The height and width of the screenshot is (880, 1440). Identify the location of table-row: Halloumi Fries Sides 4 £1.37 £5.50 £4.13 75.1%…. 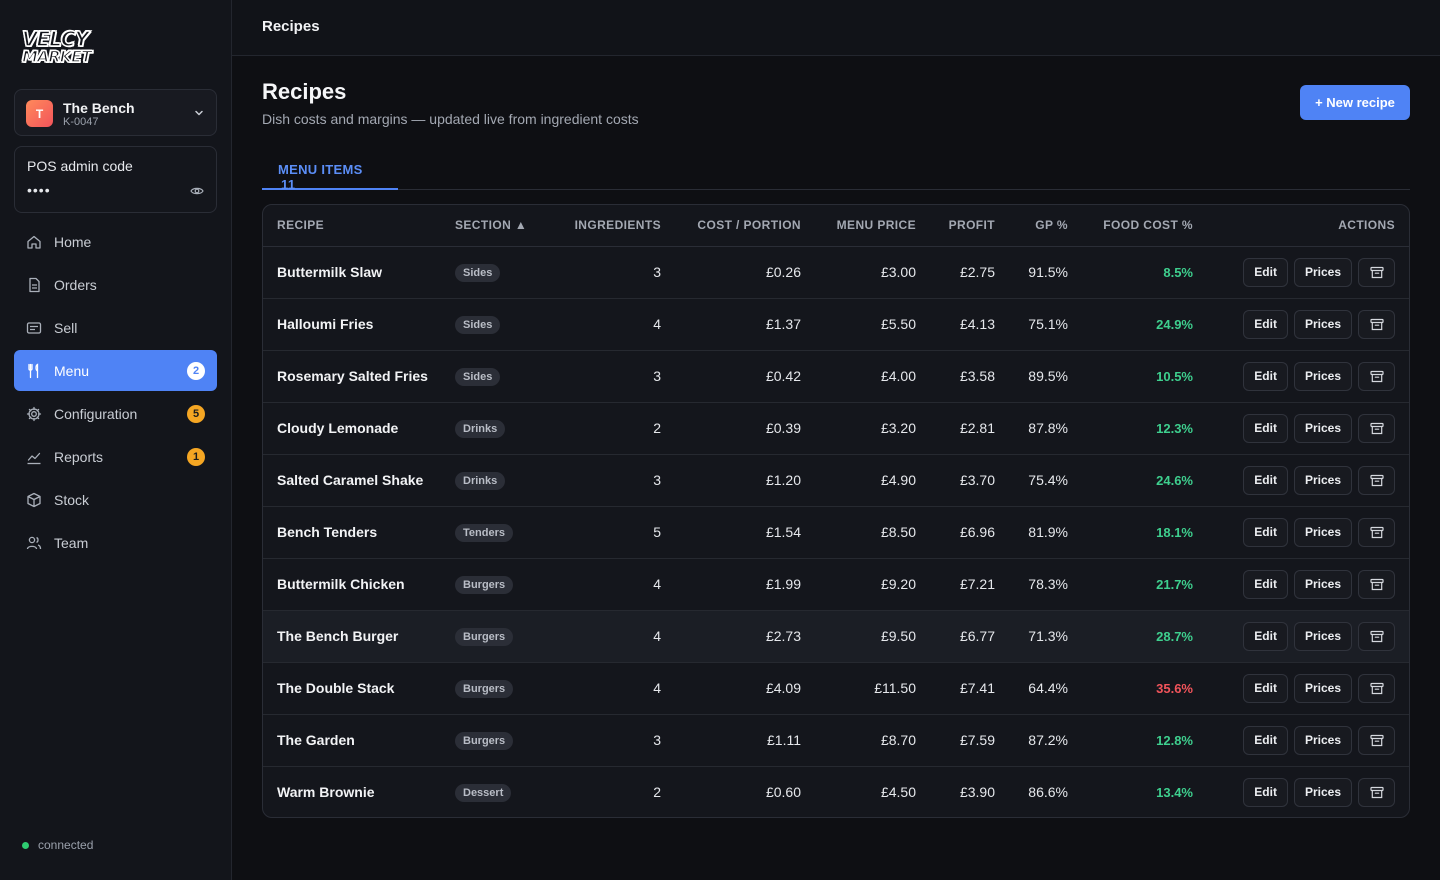
(836, 324).